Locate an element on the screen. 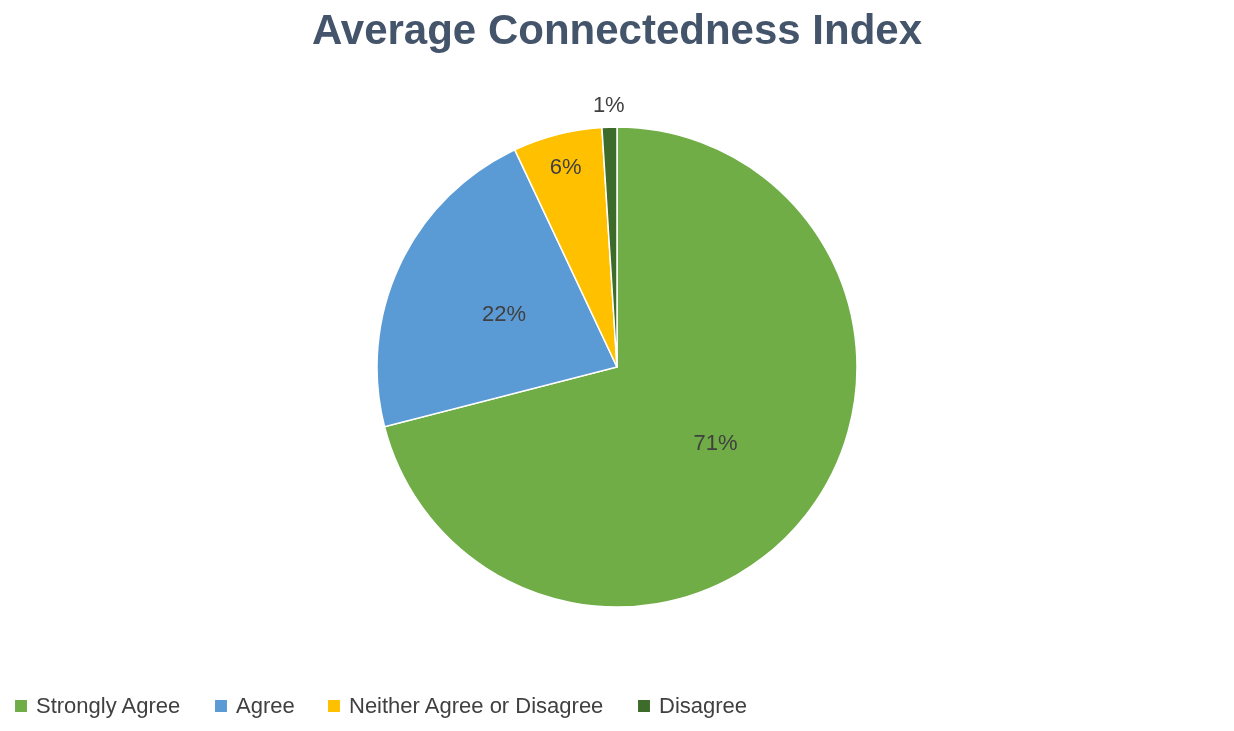 Image resolution: width=1234 pixels, height=731 pixels. legend-label: Agree is located at coordinates (265, 705).